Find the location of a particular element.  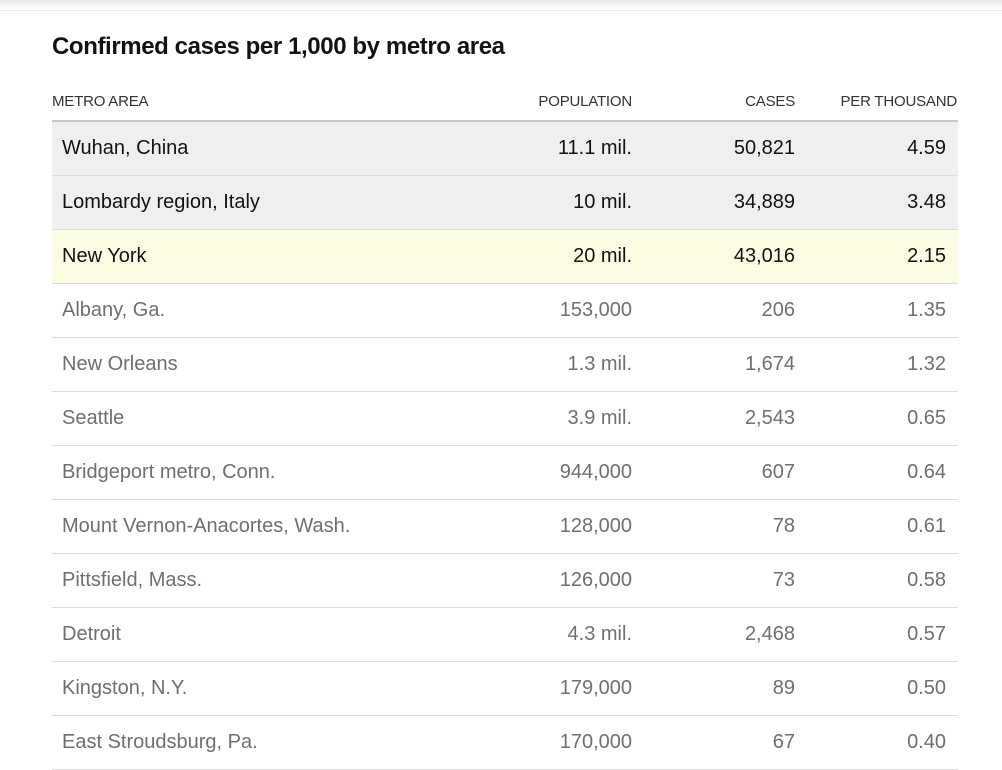

cases-cell: 2,543 is located at coordinates (713, 418).